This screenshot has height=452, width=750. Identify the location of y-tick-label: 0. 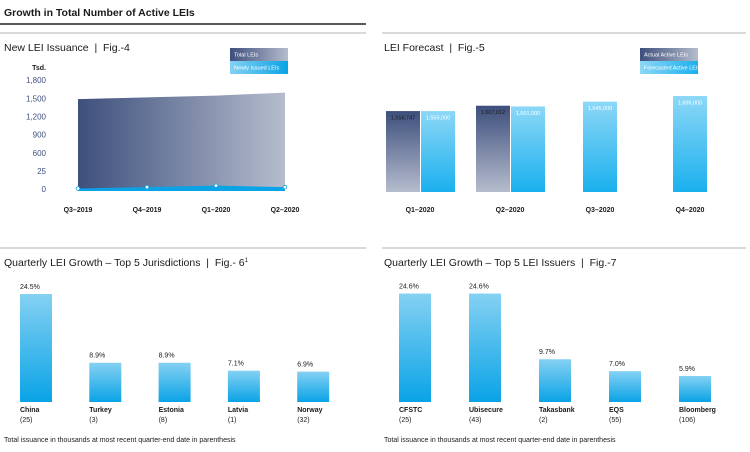
(44, 189).